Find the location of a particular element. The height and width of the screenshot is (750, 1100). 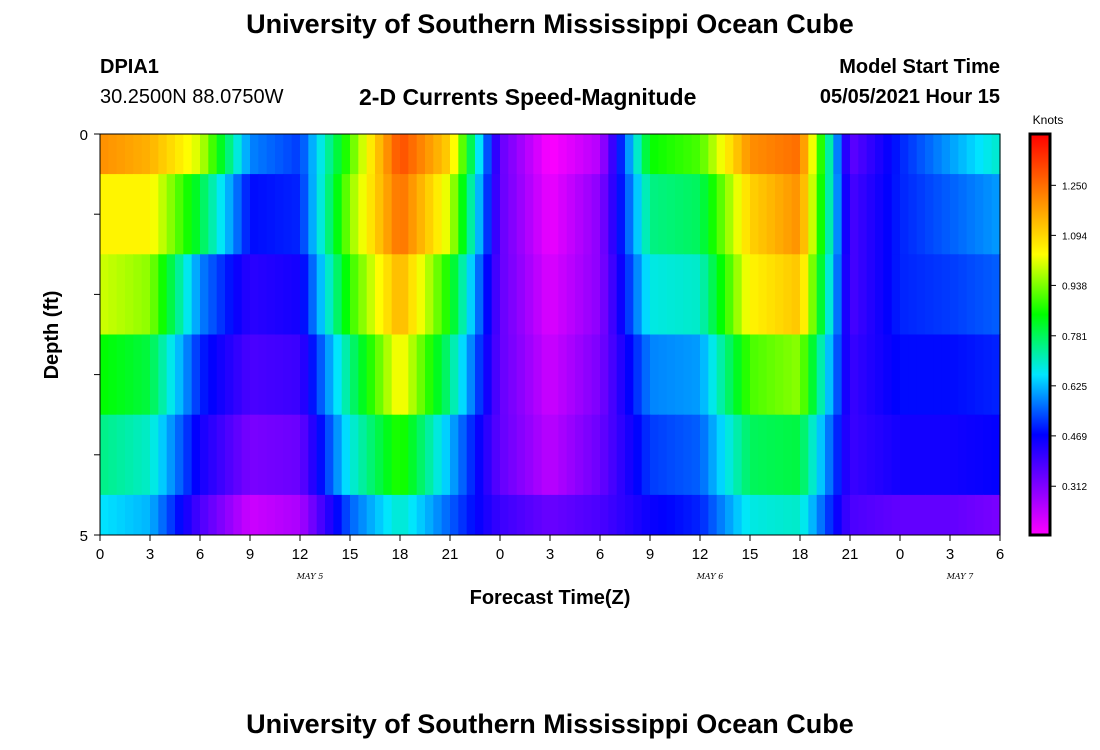

colorbar-gradient is located at coordinates (1040, 334).